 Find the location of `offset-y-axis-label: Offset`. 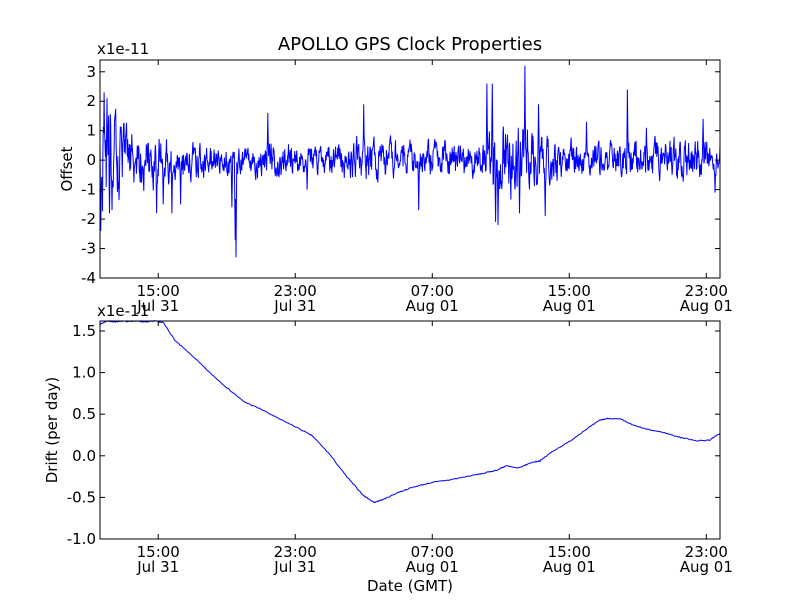

offset-y-axis-label: Offset is located at coordinates (67, 168).